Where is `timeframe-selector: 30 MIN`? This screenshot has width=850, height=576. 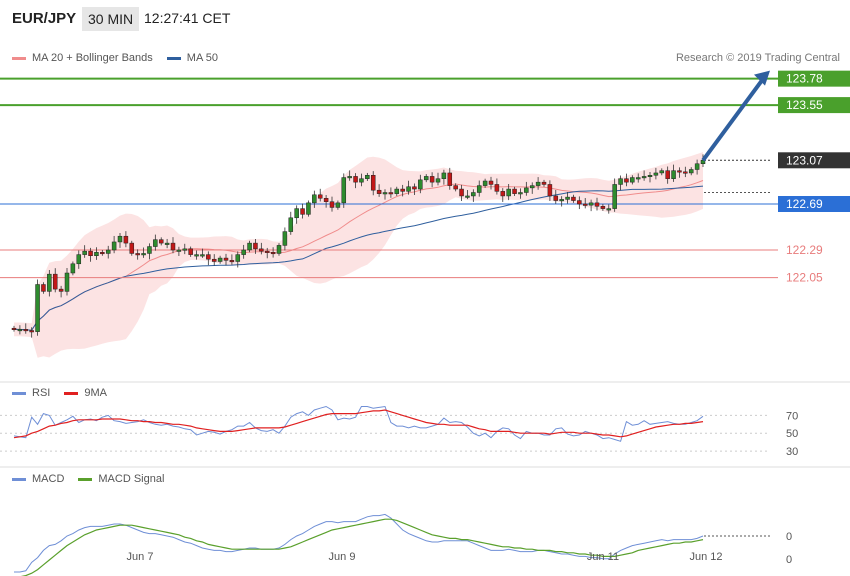
timeframe-selector: 30 MIN is located at coordinates (111, 19).